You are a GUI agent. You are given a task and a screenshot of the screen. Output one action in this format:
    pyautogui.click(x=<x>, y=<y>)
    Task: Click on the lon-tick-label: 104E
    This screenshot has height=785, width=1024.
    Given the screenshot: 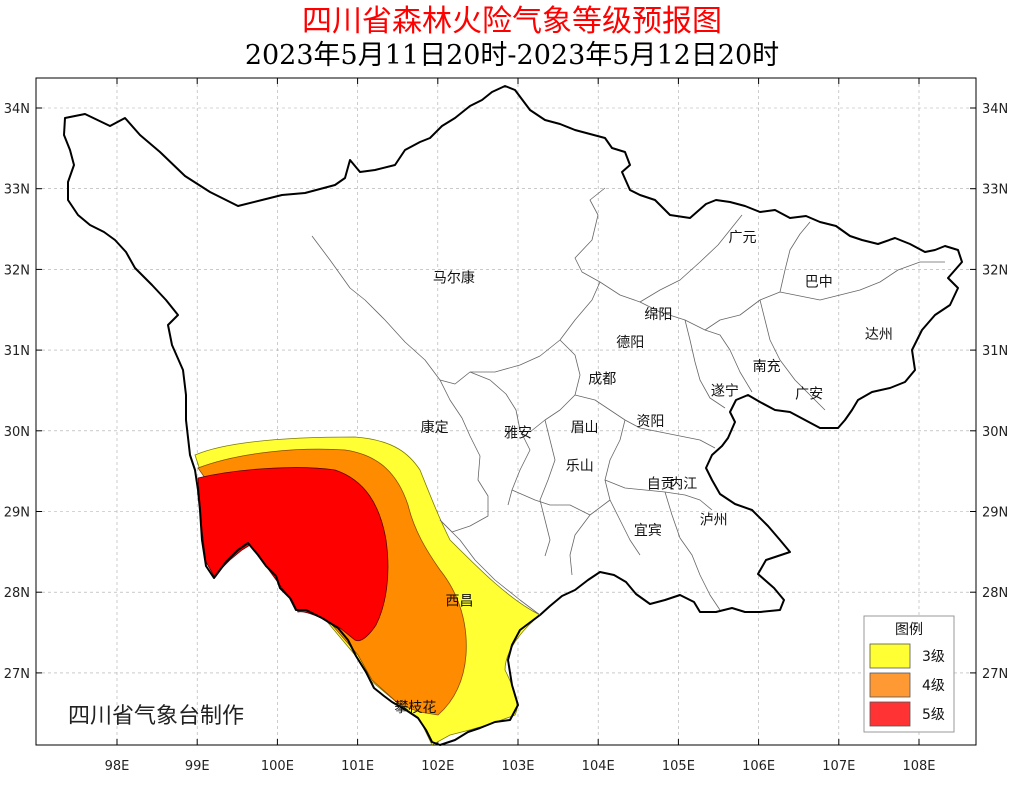 What is the action you would take?
    pyautogui.click(x=598, y=766)
    